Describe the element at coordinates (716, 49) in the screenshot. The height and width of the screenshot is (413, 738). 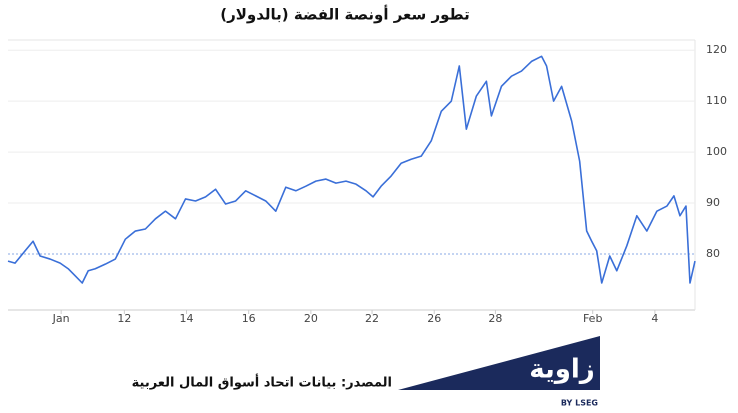
I see `y-tick-label: 120` at that location.